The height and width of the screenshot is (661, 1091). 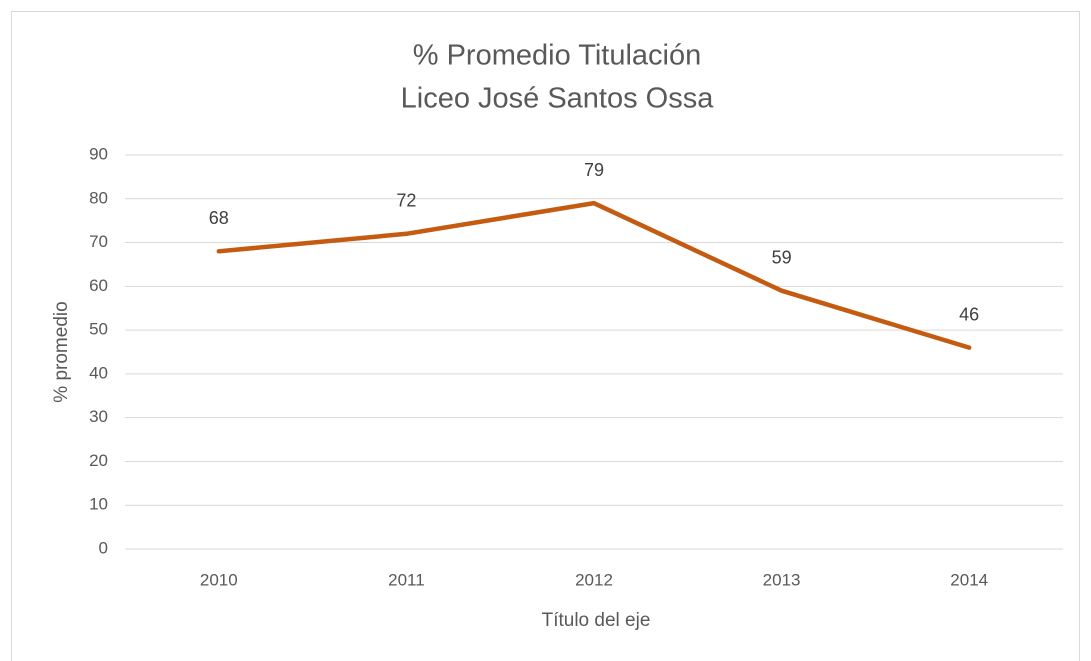 I want to click on y-tick-label: 40, so click(x=98, y=372).